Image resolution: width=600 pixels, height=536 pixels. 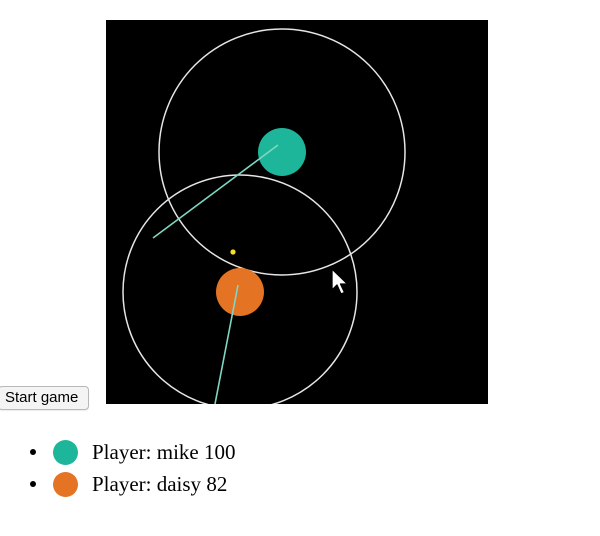 I want to click on player-name: daisy, so click(x=179, y=483).